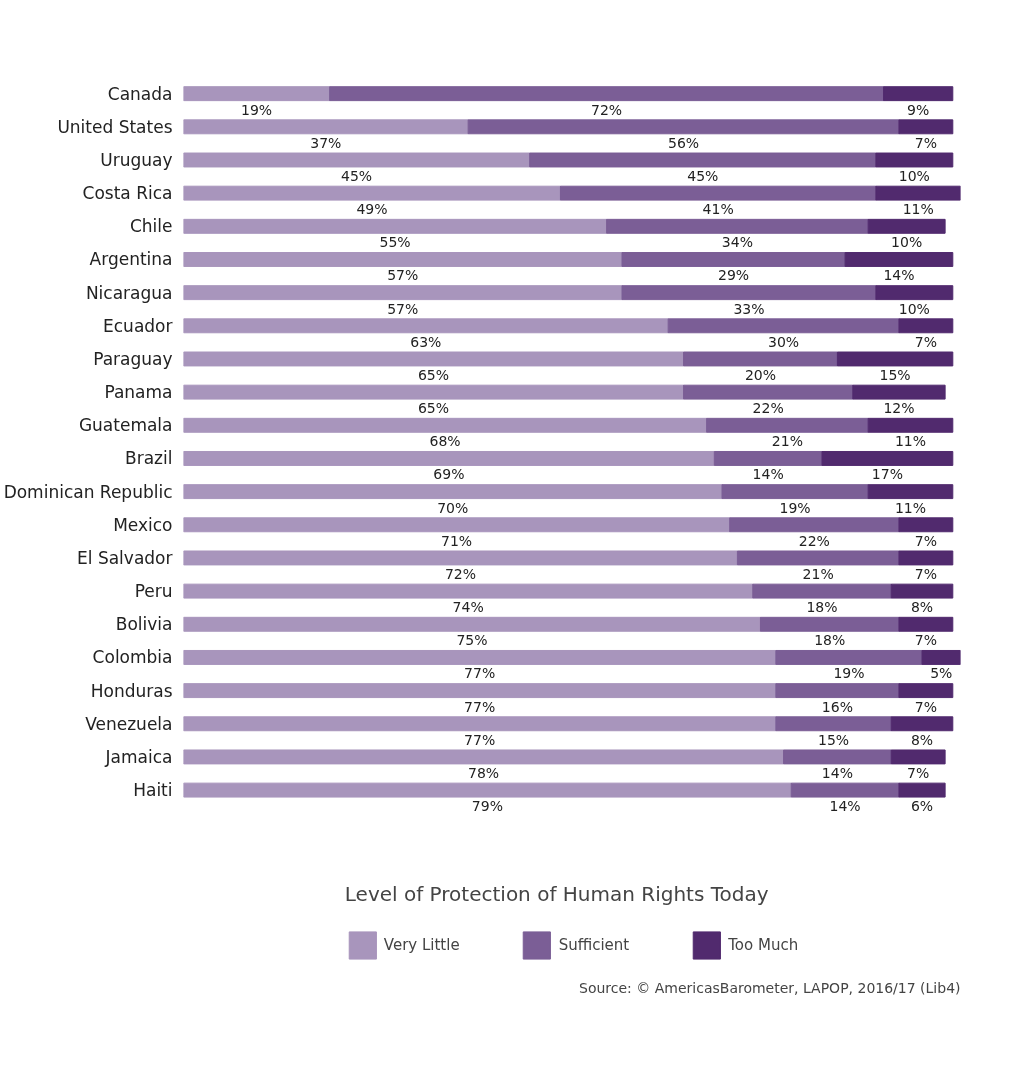 This screenshot has width=1031, height=1080. Describe the element at coordinates (922, 739) in the screenshot. I see `data-label: 8%` at that location.